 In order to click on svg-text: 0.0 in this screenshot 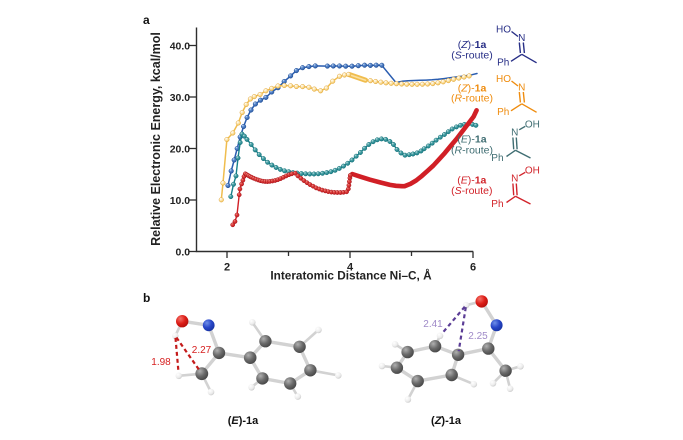, I will do `click(183, 252)`.